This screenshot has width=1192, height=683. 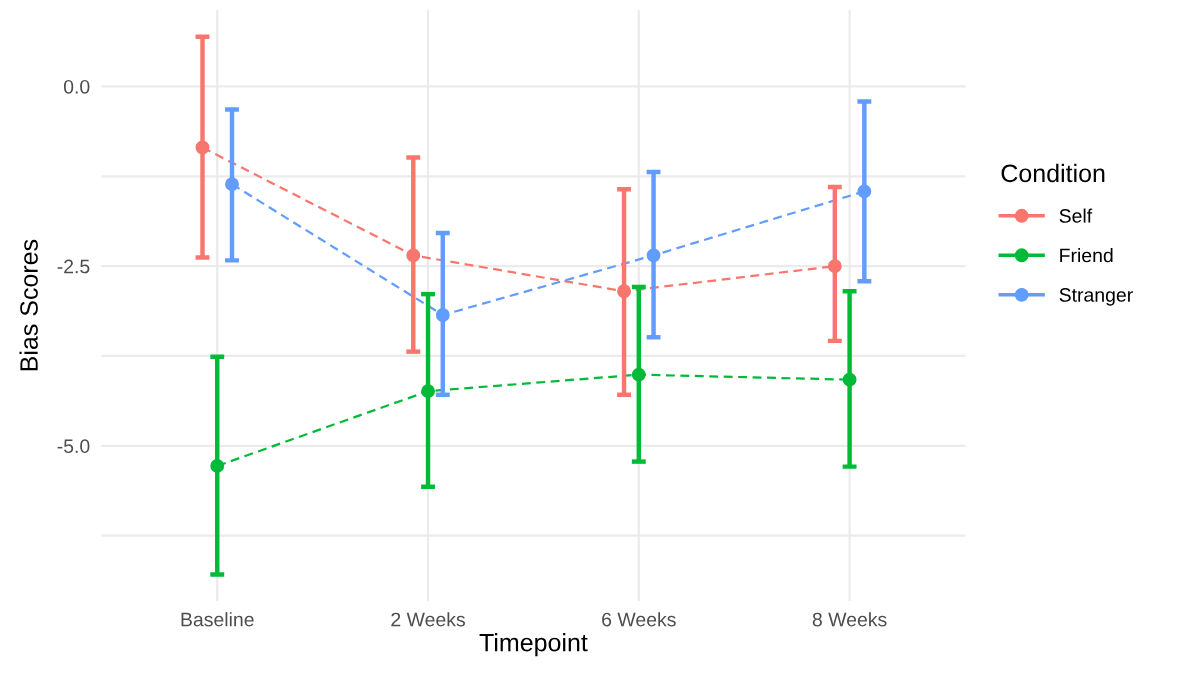 What do you see at coordinates (217, 619) in the screenshot?
I see `x-tick-label: Baseline` at bounding box center [217, 619].